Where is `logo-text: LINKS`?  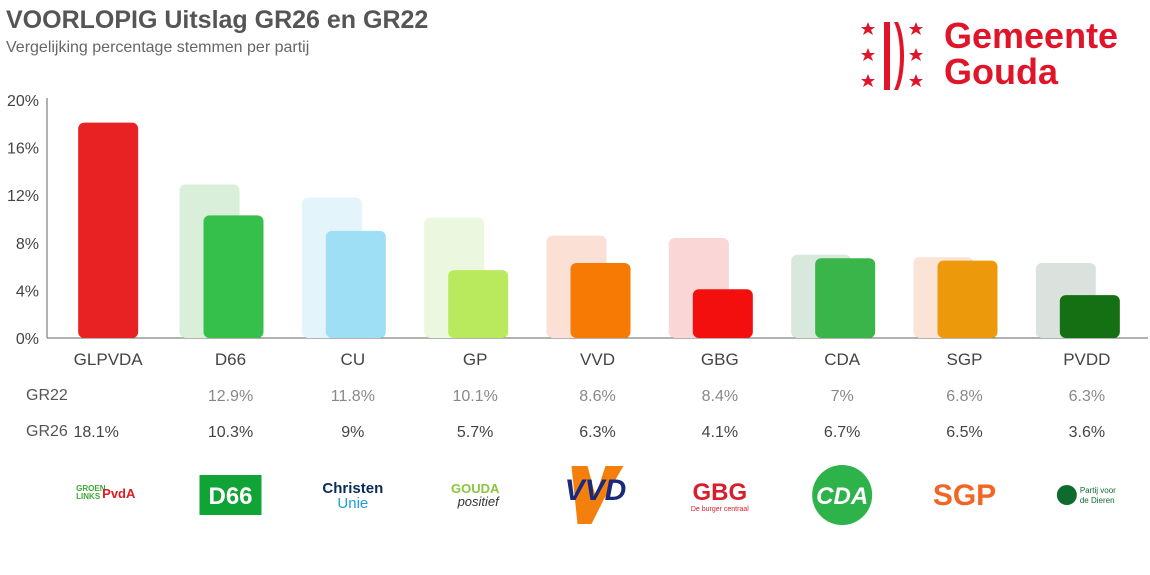
logo-text: LINKS is located at coordinates (88, 496).